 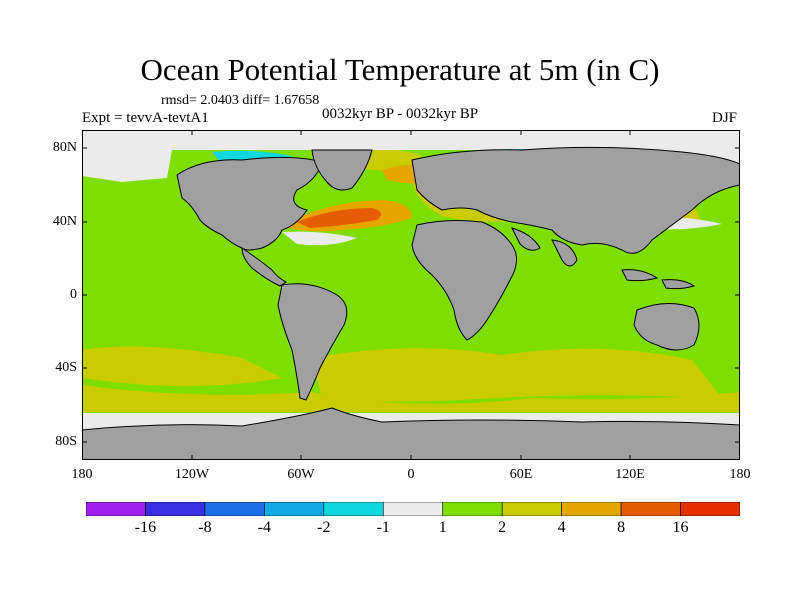 I want to click on colorbar-tick-label: 1, so click(x=442, y=527).